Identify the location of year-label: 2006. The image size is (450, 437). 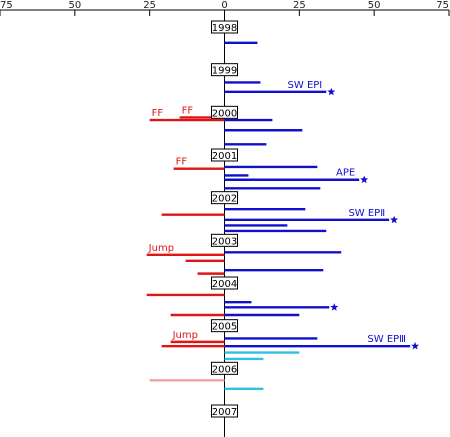
(224, 369).